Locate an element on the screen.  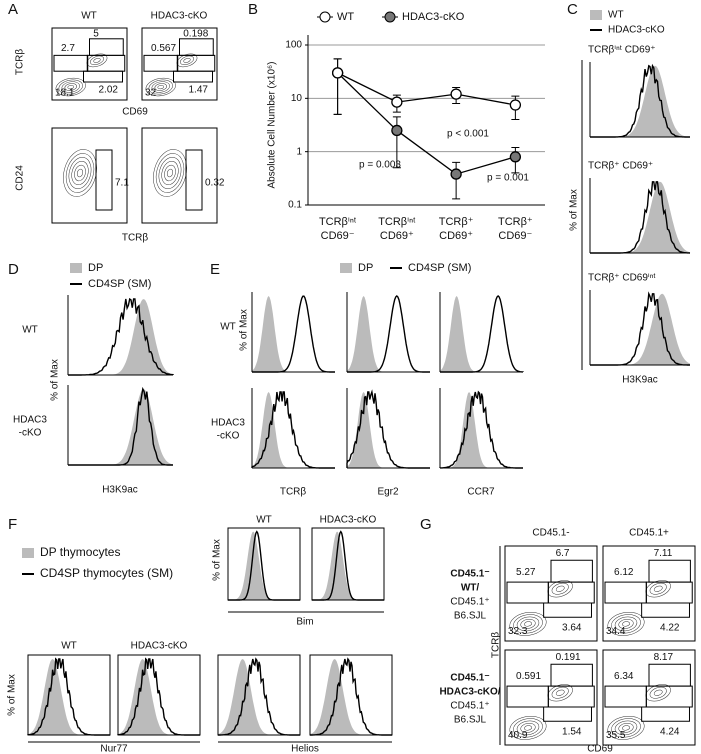
panel-label: A is located at coordinates (13, 9).